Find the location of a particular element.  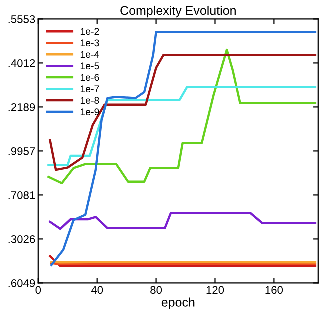

x-tick-label: 0 is located at coordinates (39, 290).